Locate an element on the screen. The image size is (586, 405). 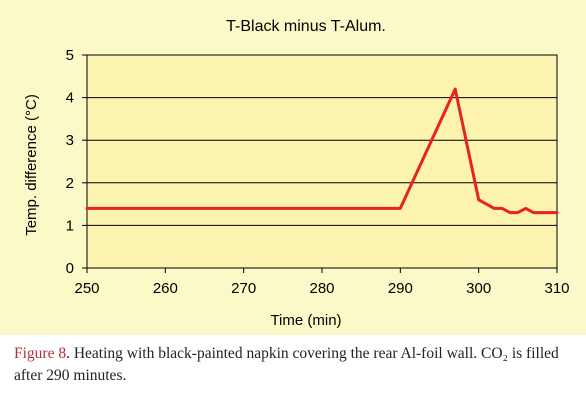
y-tick-label: 5 is located at coordinates (70, 55).